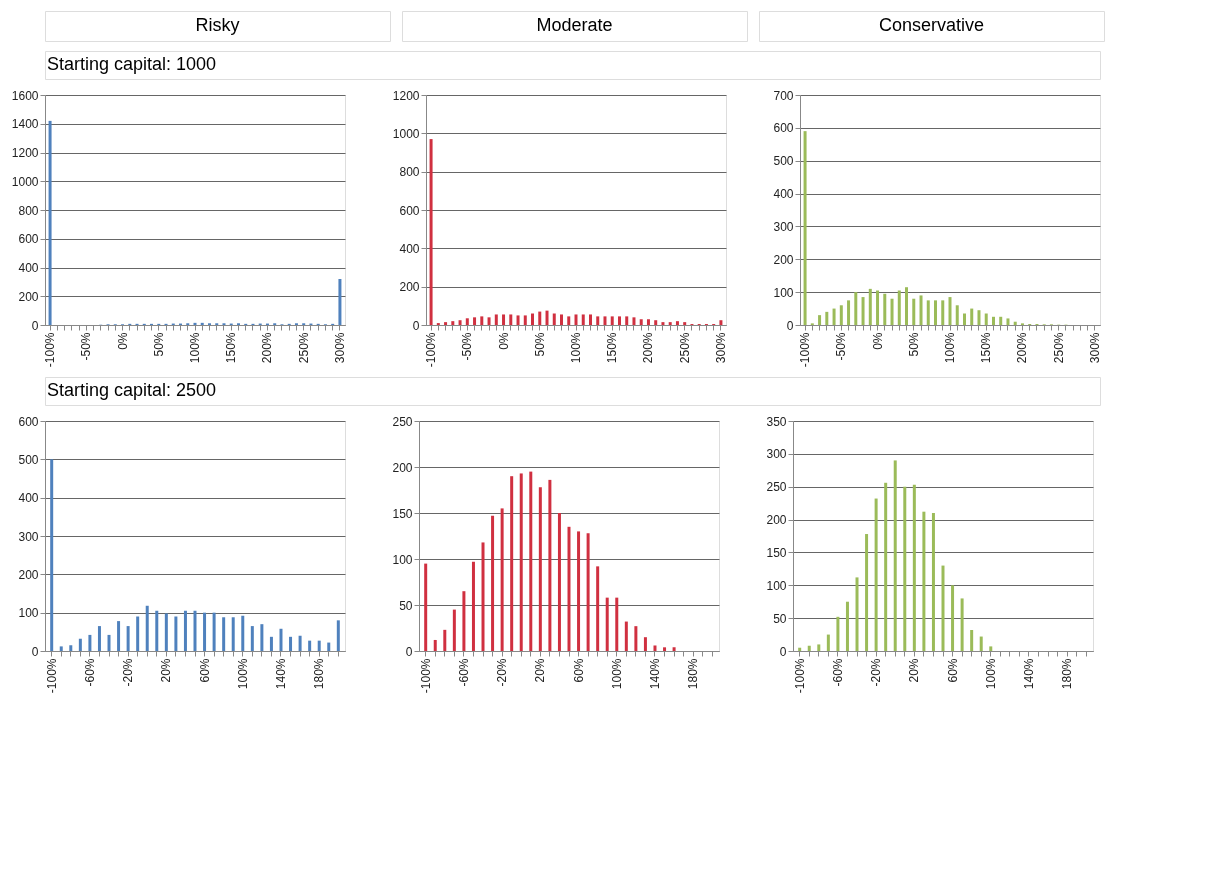  I want to click on x-tick-label: -60%, so click(89, 672).